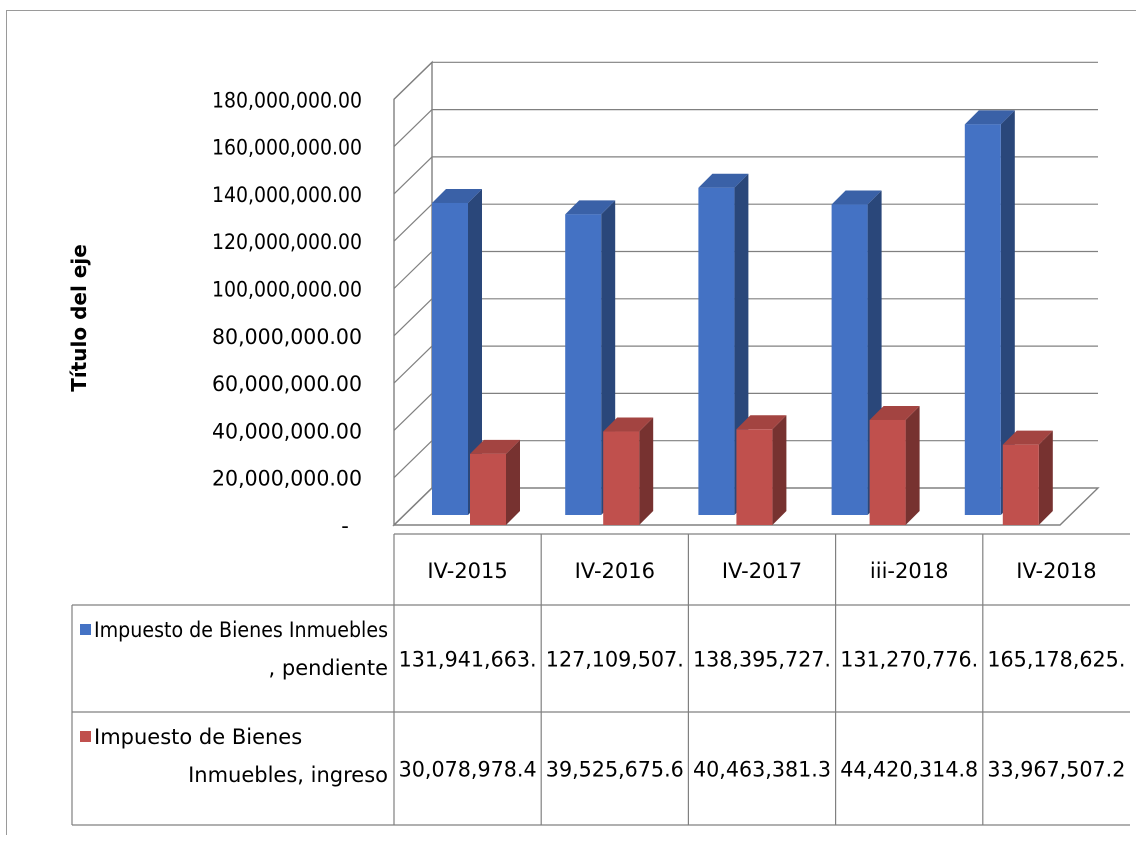 This screenshot has height=841, width=1140. Describe the element at coordinates (287, 290) in the screenshot. I see `y-tick-label: 100,000,000.00` at that location.